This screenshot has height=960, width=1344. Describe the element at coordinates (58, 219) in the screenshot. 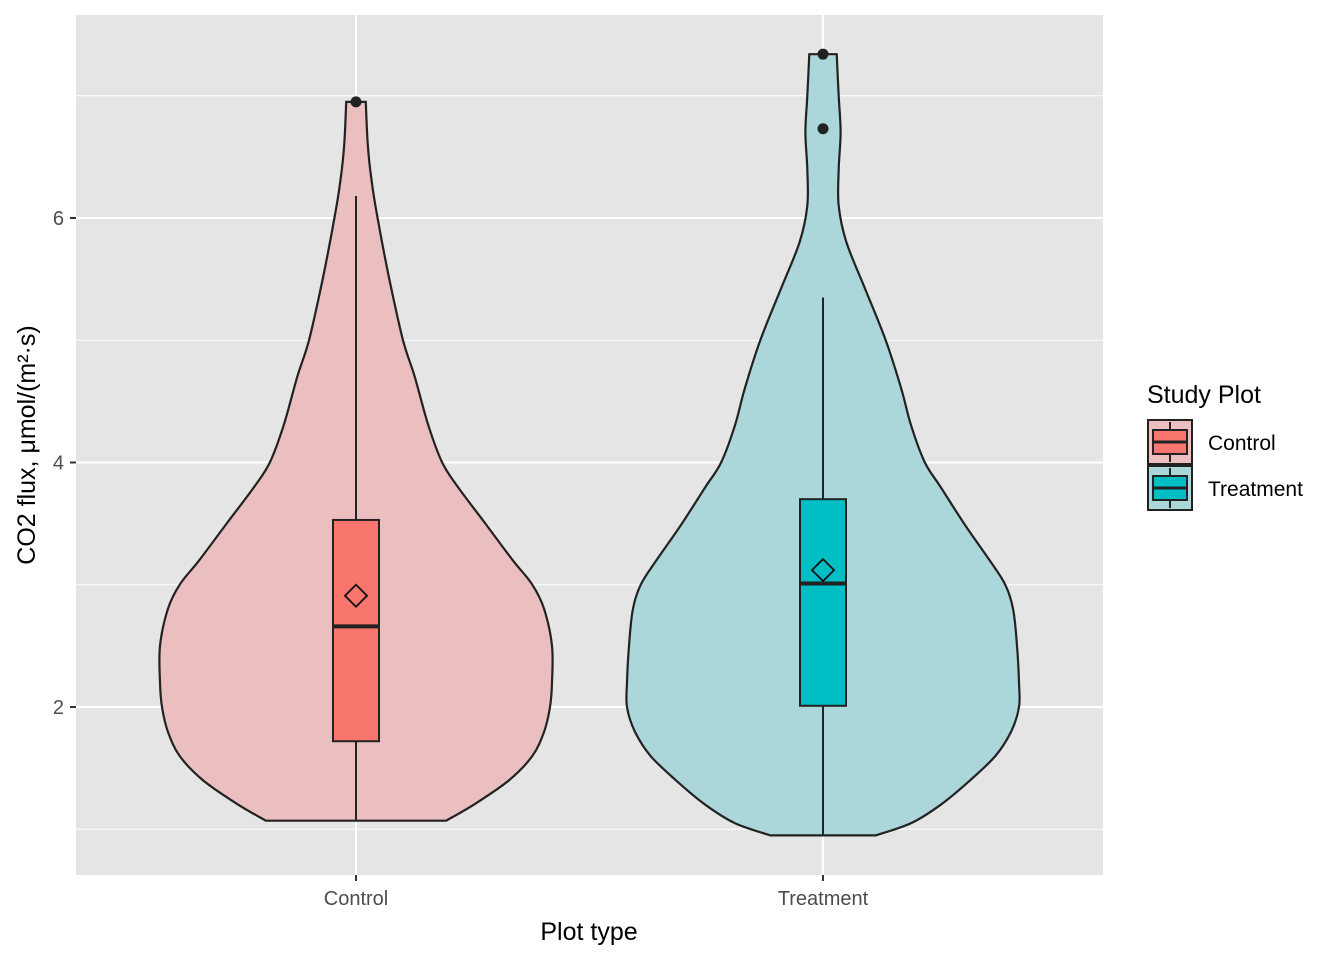

I see `y-tick-label: 6` at that location.